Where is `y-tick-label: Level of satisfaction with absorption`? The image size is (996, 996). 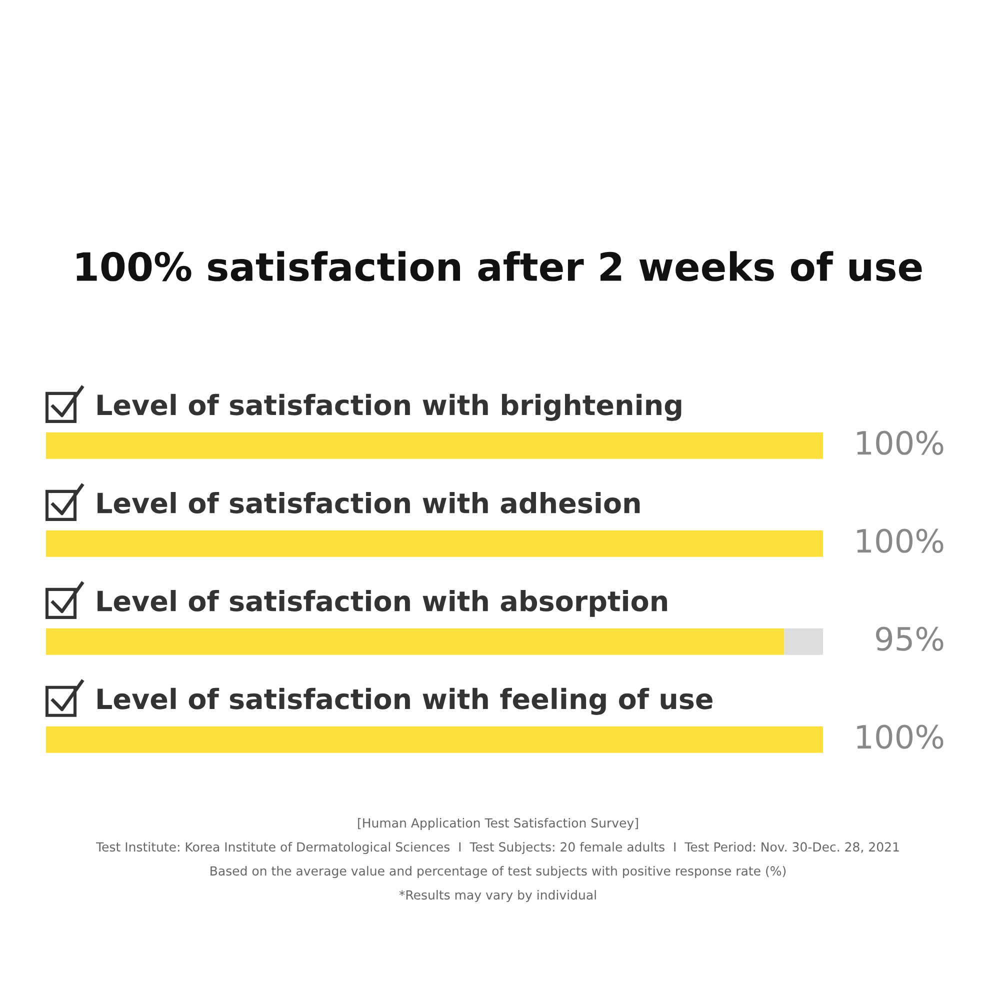
y-tick-label: Level of satisfaction with absorption is located at coordinates (382, 603).